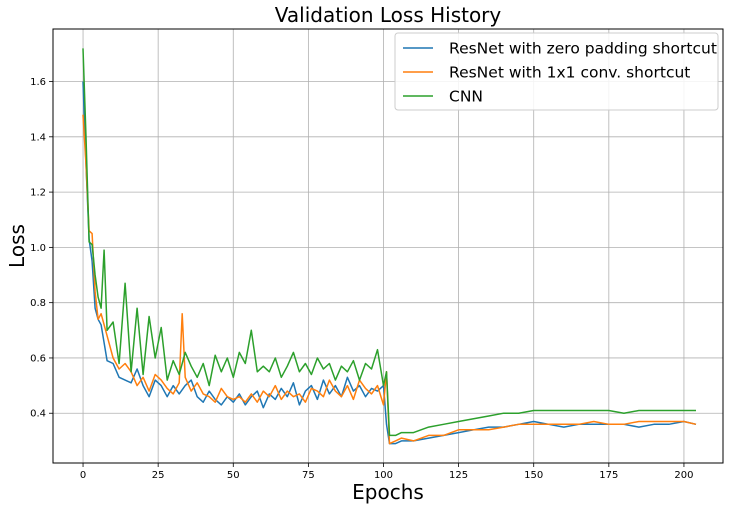 This screenshot has height=510, width=730. I want to click on y-tick-label: 1.4, so click(38, 137).